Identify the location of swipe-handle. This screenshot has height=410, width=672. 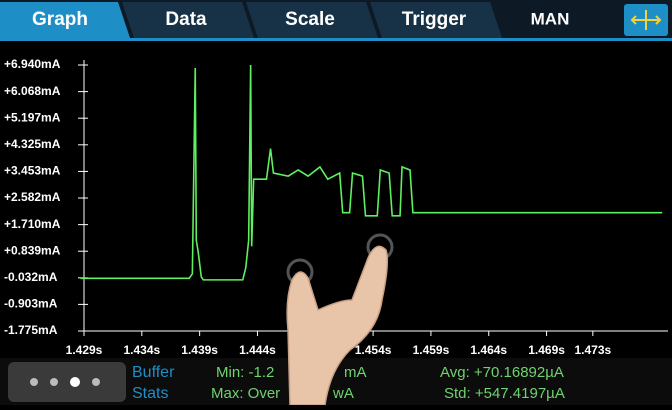
(67, 382).